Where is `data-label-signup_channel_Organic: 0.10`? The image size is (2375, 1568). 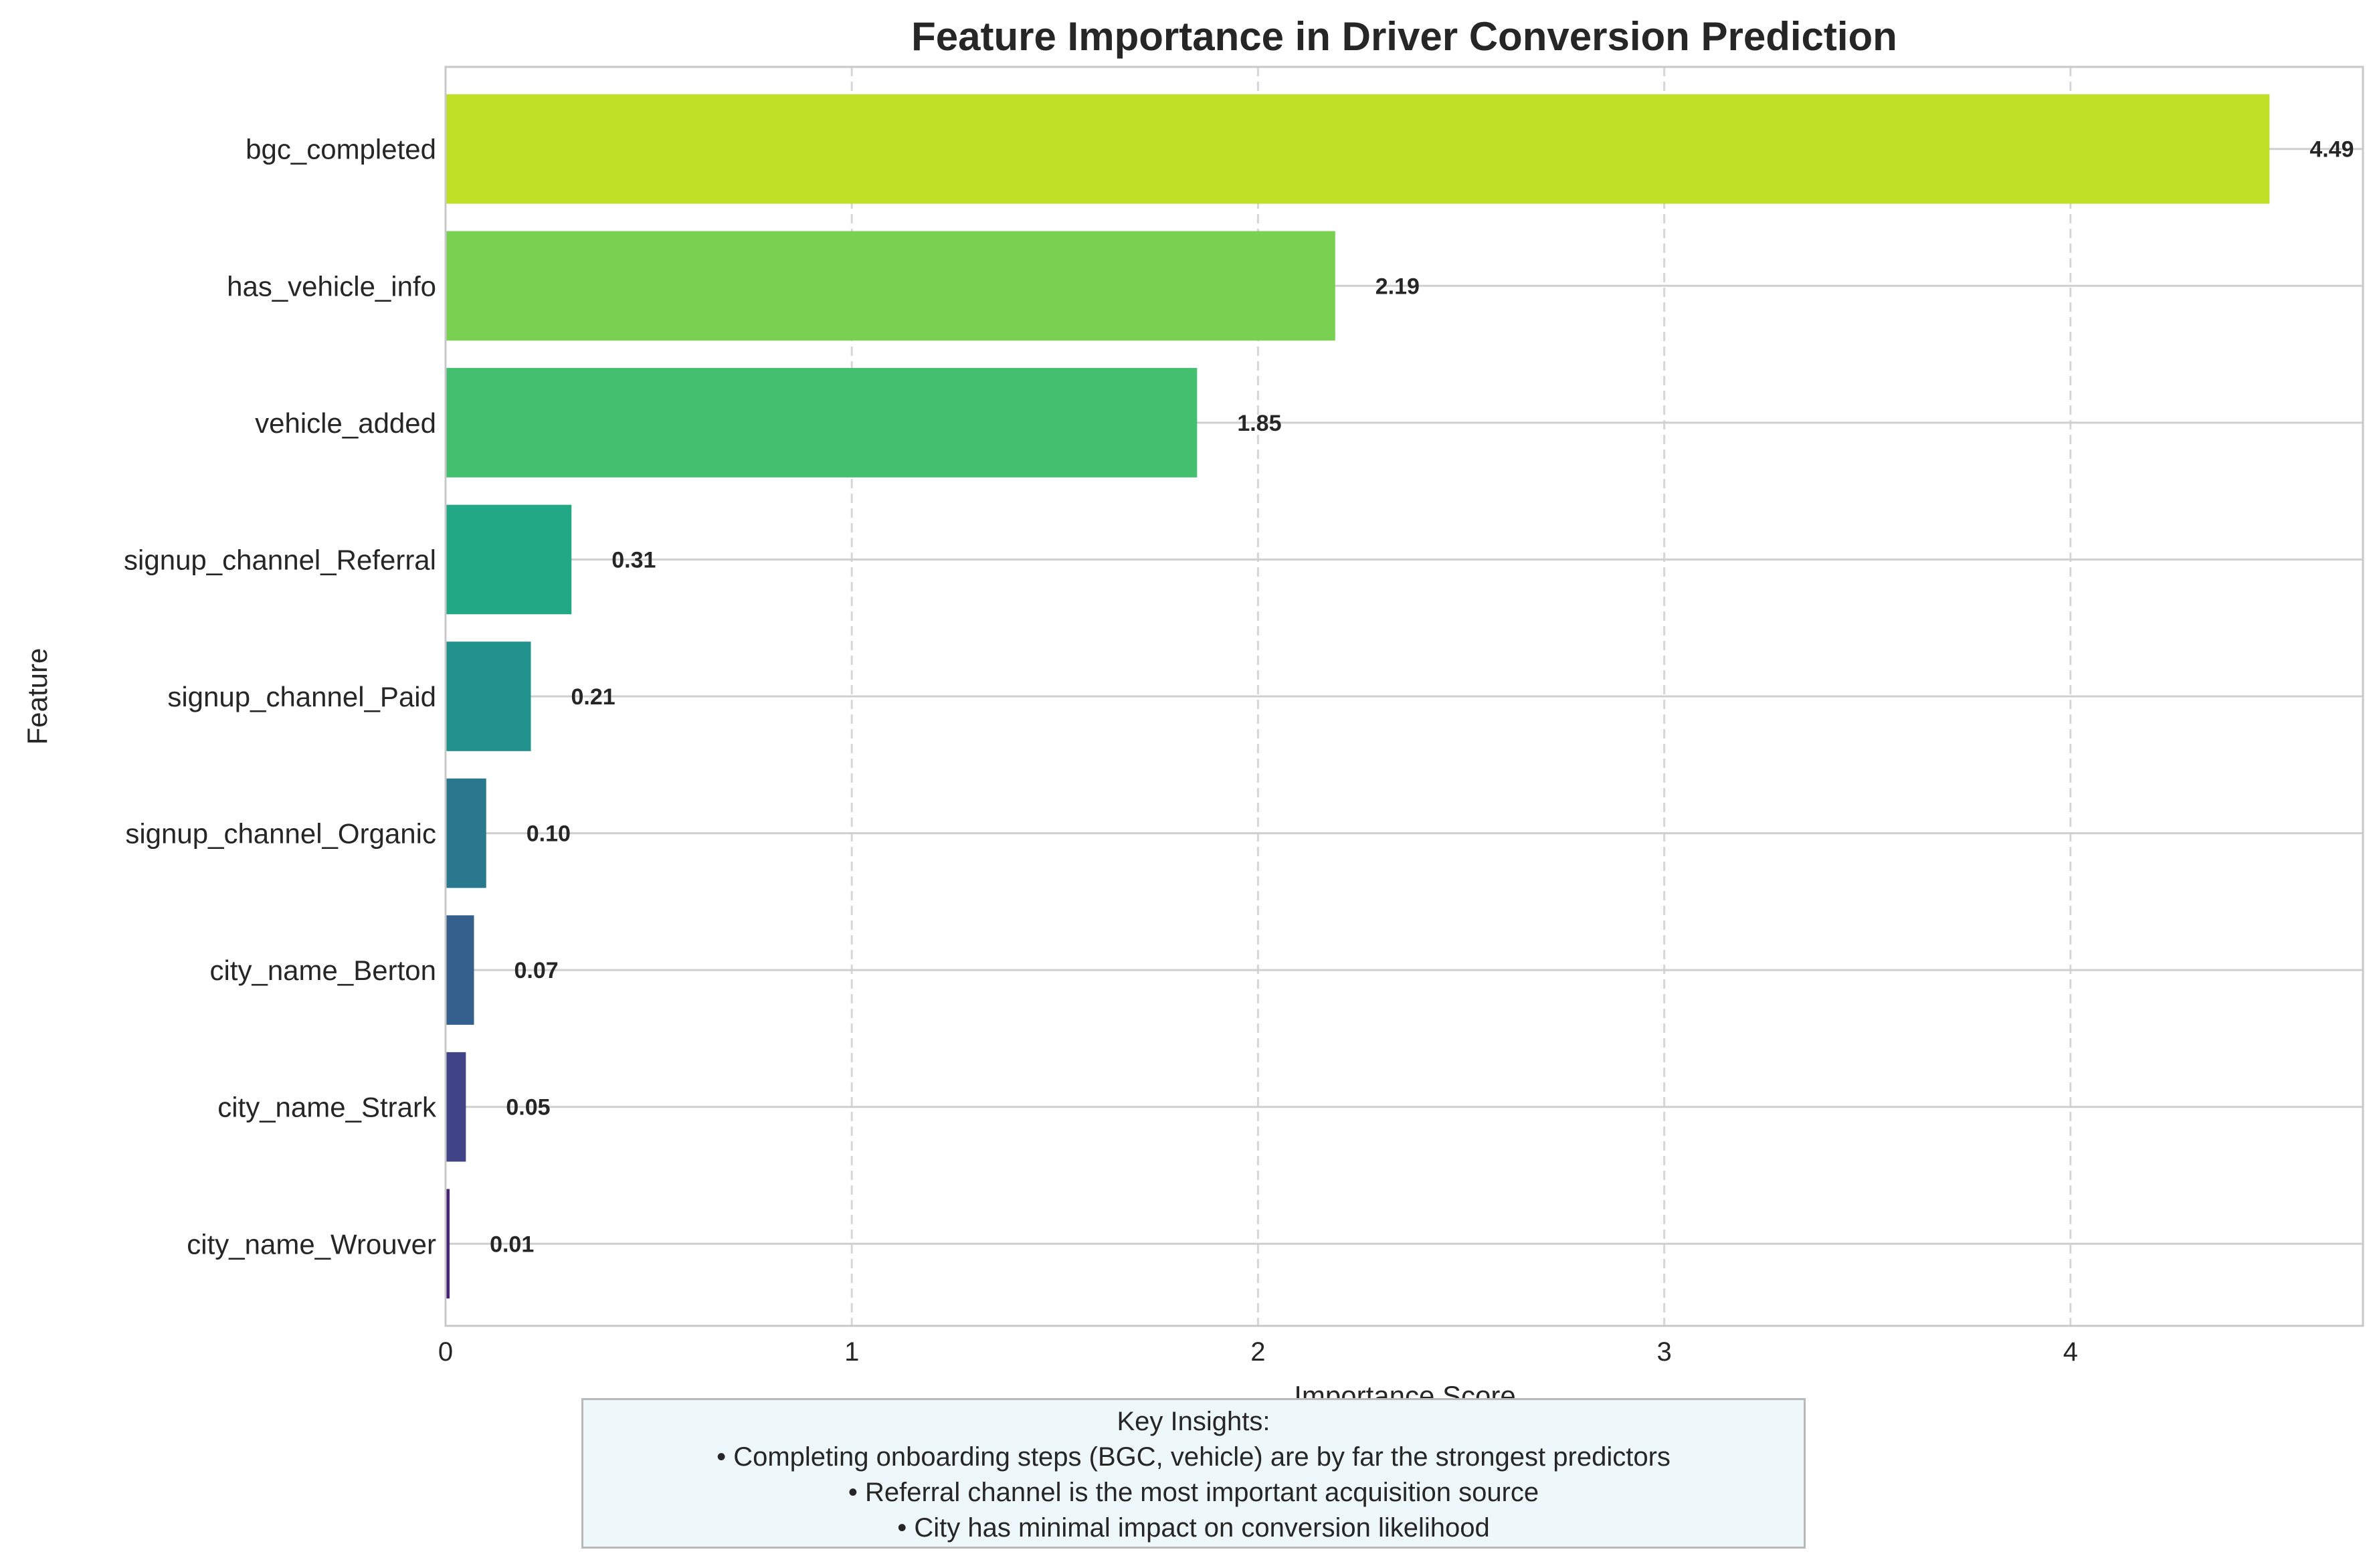
data-label-signup_channel_Organic: 0.10 is located at coordinates (549, 834).